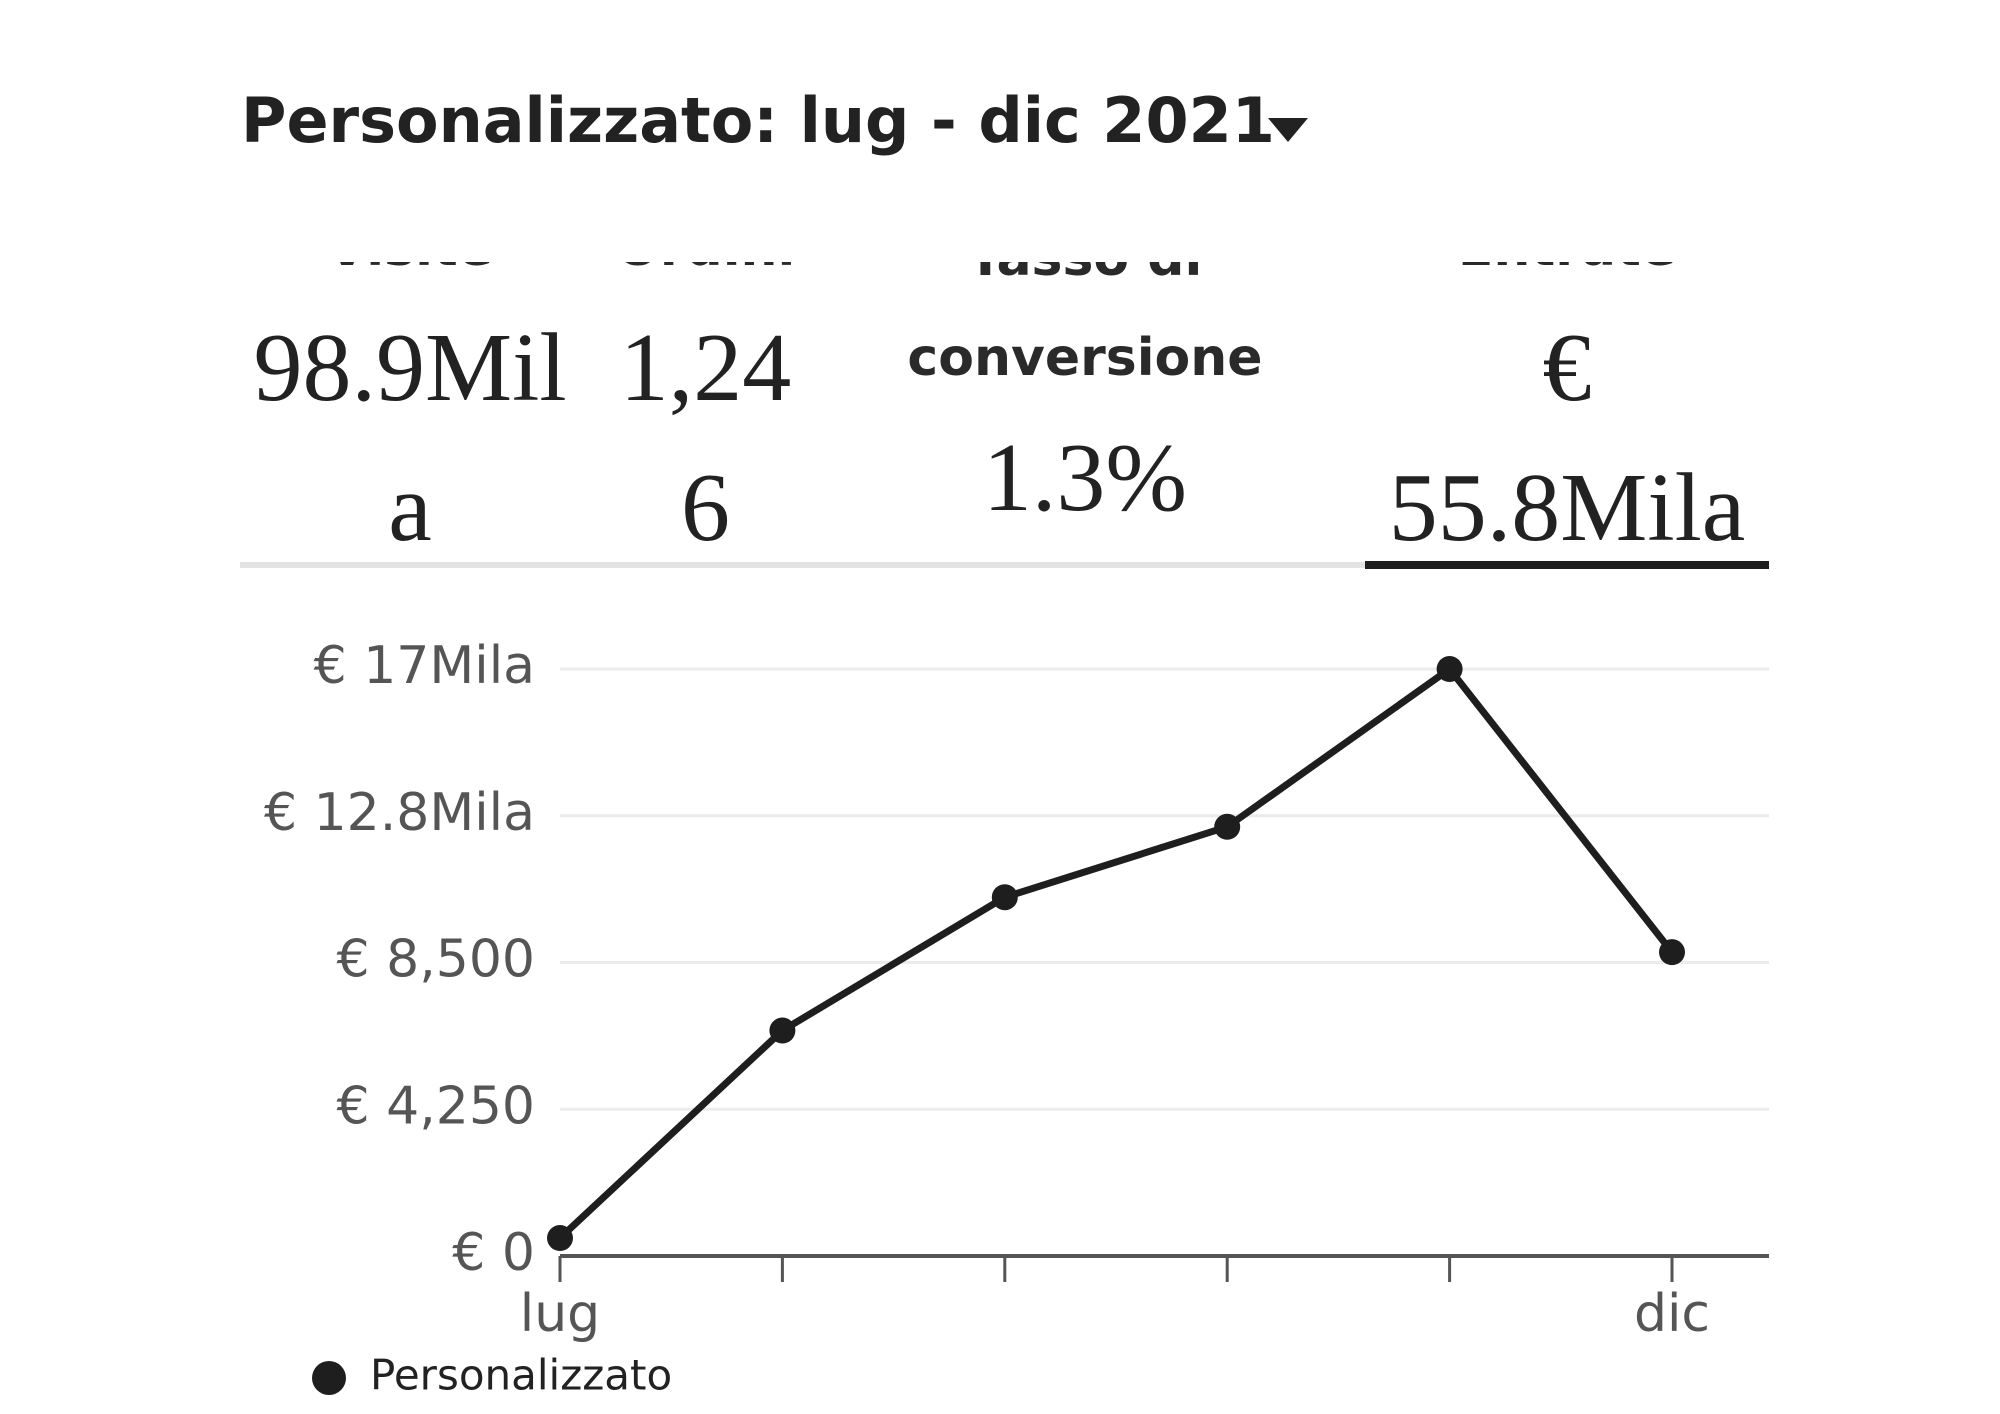 The image size is (2000, 1414). What do you see at coordinates (399, 813) in the screenshot?
I see `y-tick-label: € 12.8Mila` at bounding box center [399, 813].